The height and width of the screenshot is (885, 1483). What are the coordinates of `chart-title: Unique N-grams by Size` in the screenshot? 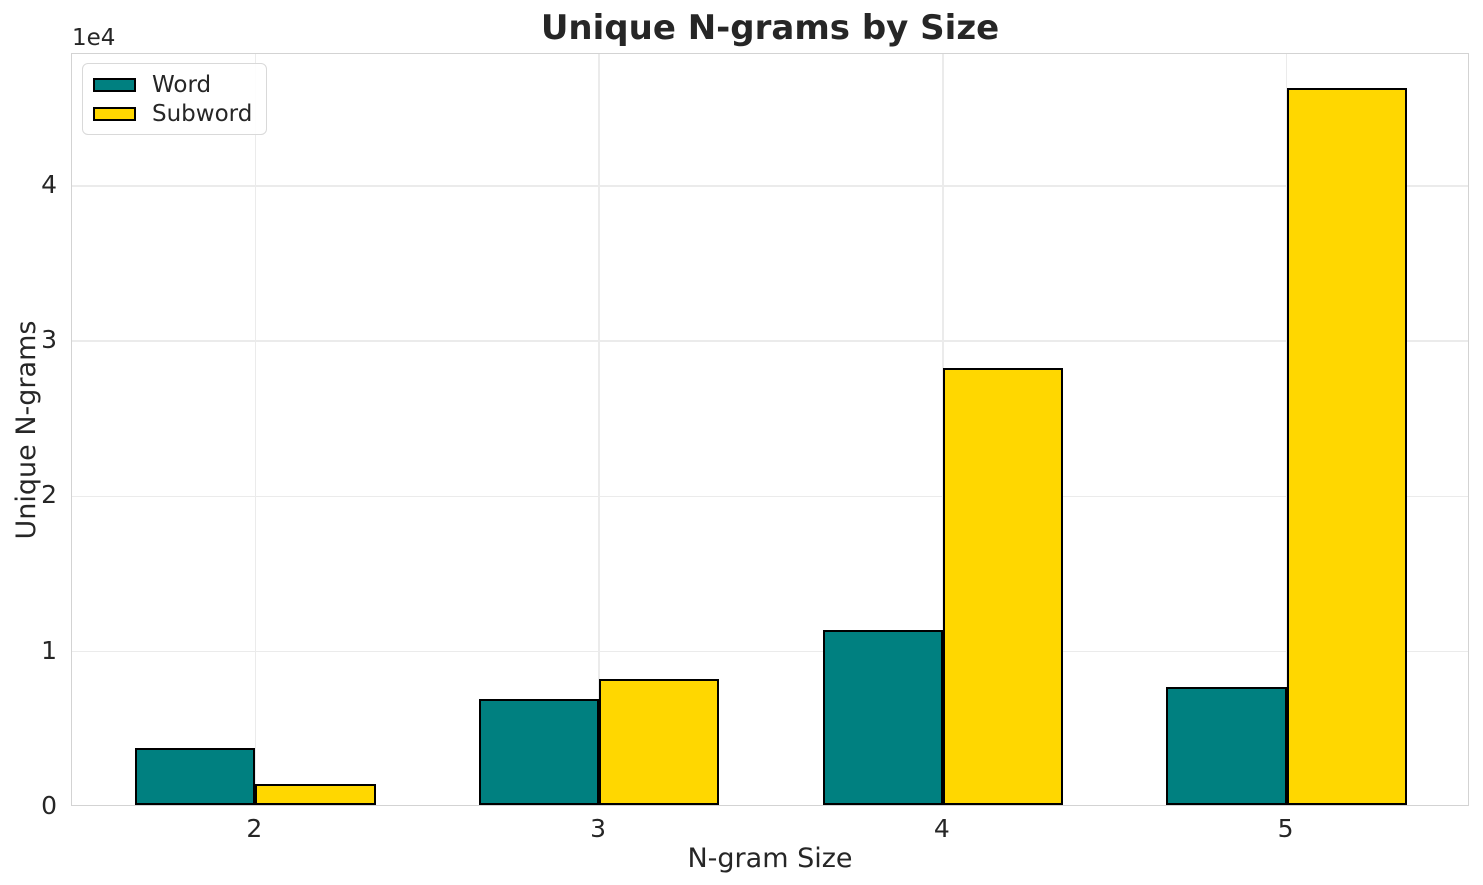 It's located at (770, 28).